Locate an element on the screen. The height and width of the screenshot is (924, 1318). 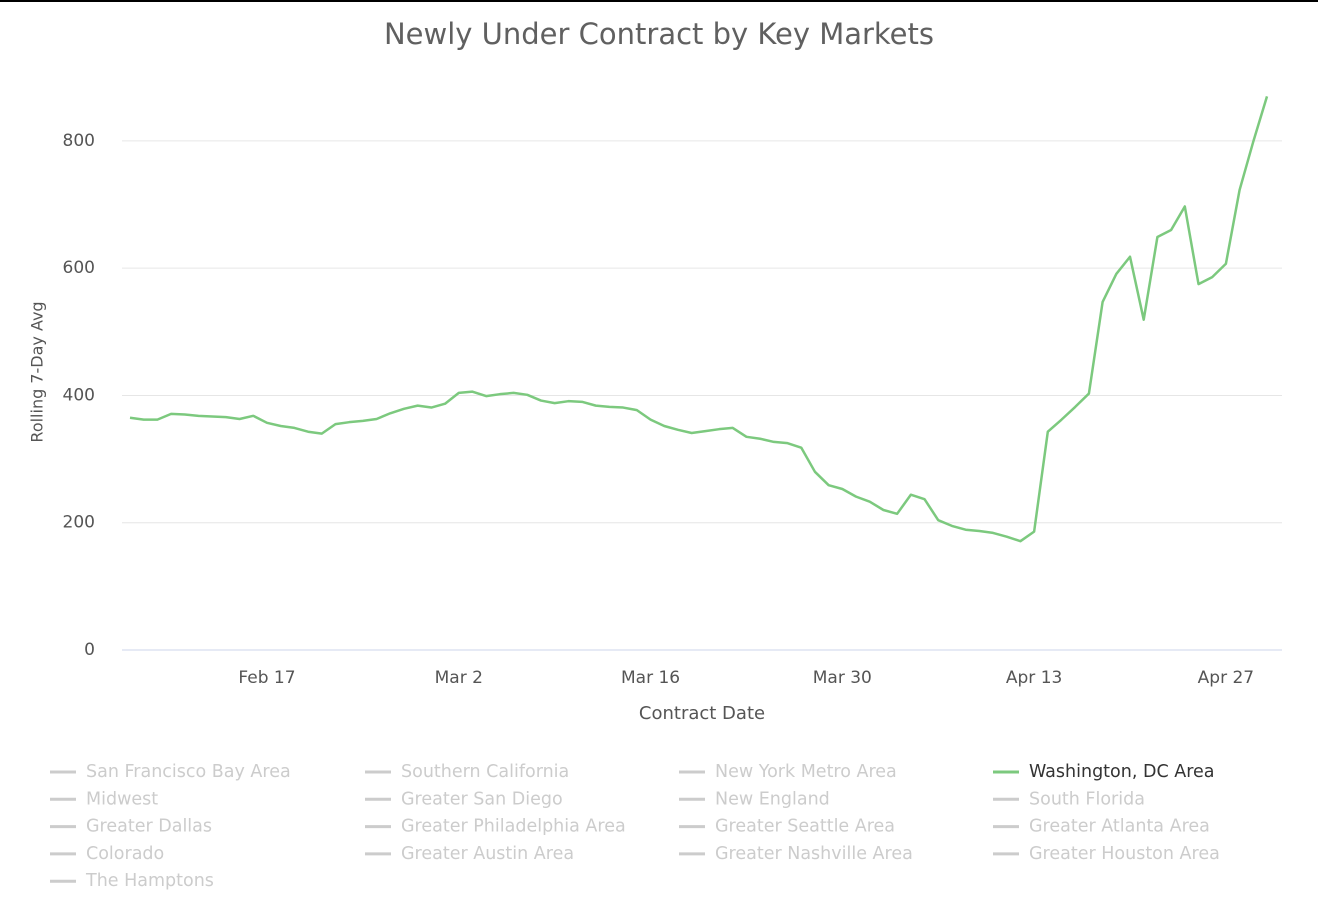
y-tick-label: 200 is located at coordinates (79, 523).